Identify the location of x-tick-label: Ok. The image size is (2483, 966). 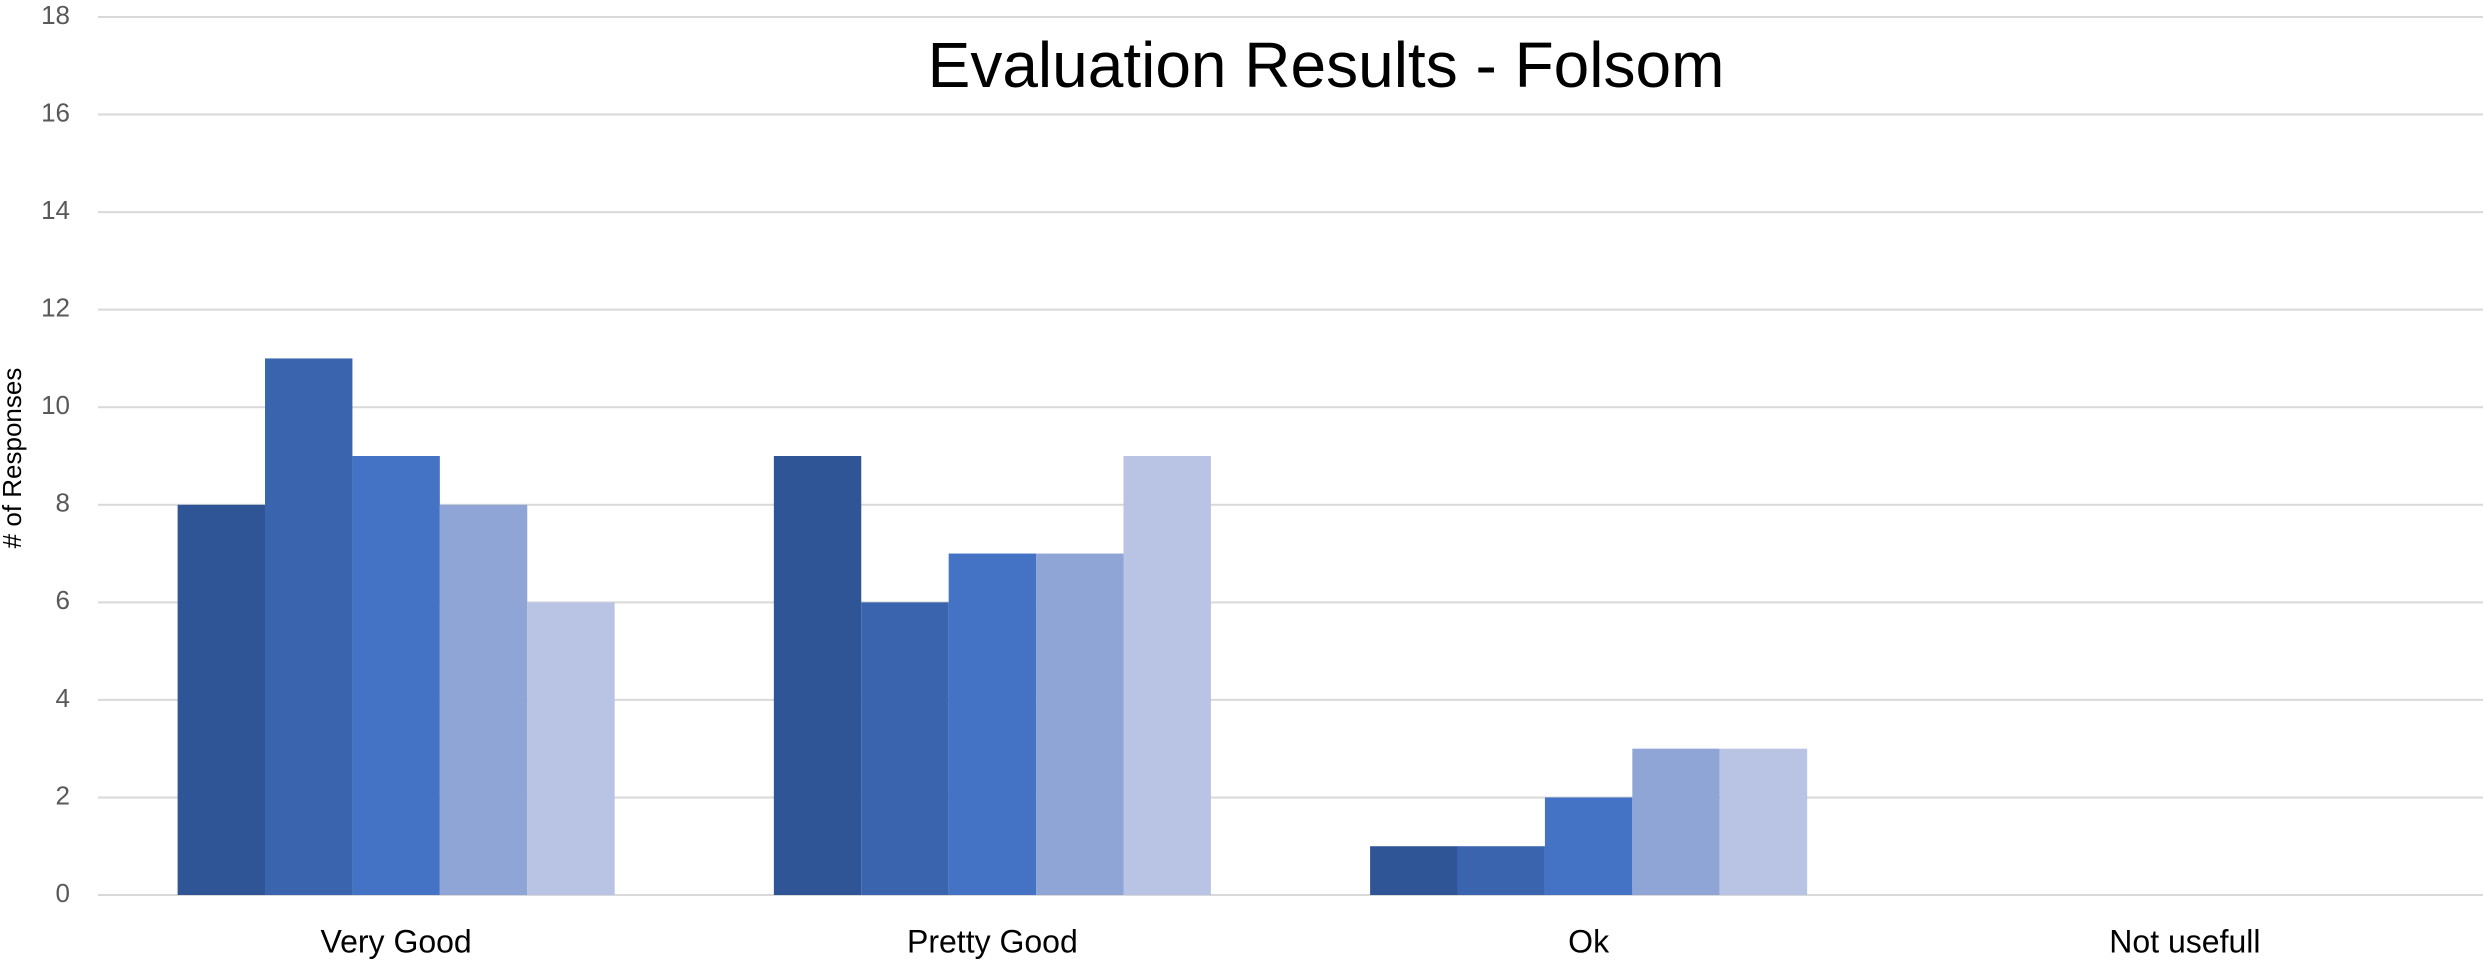
(1589, 941).